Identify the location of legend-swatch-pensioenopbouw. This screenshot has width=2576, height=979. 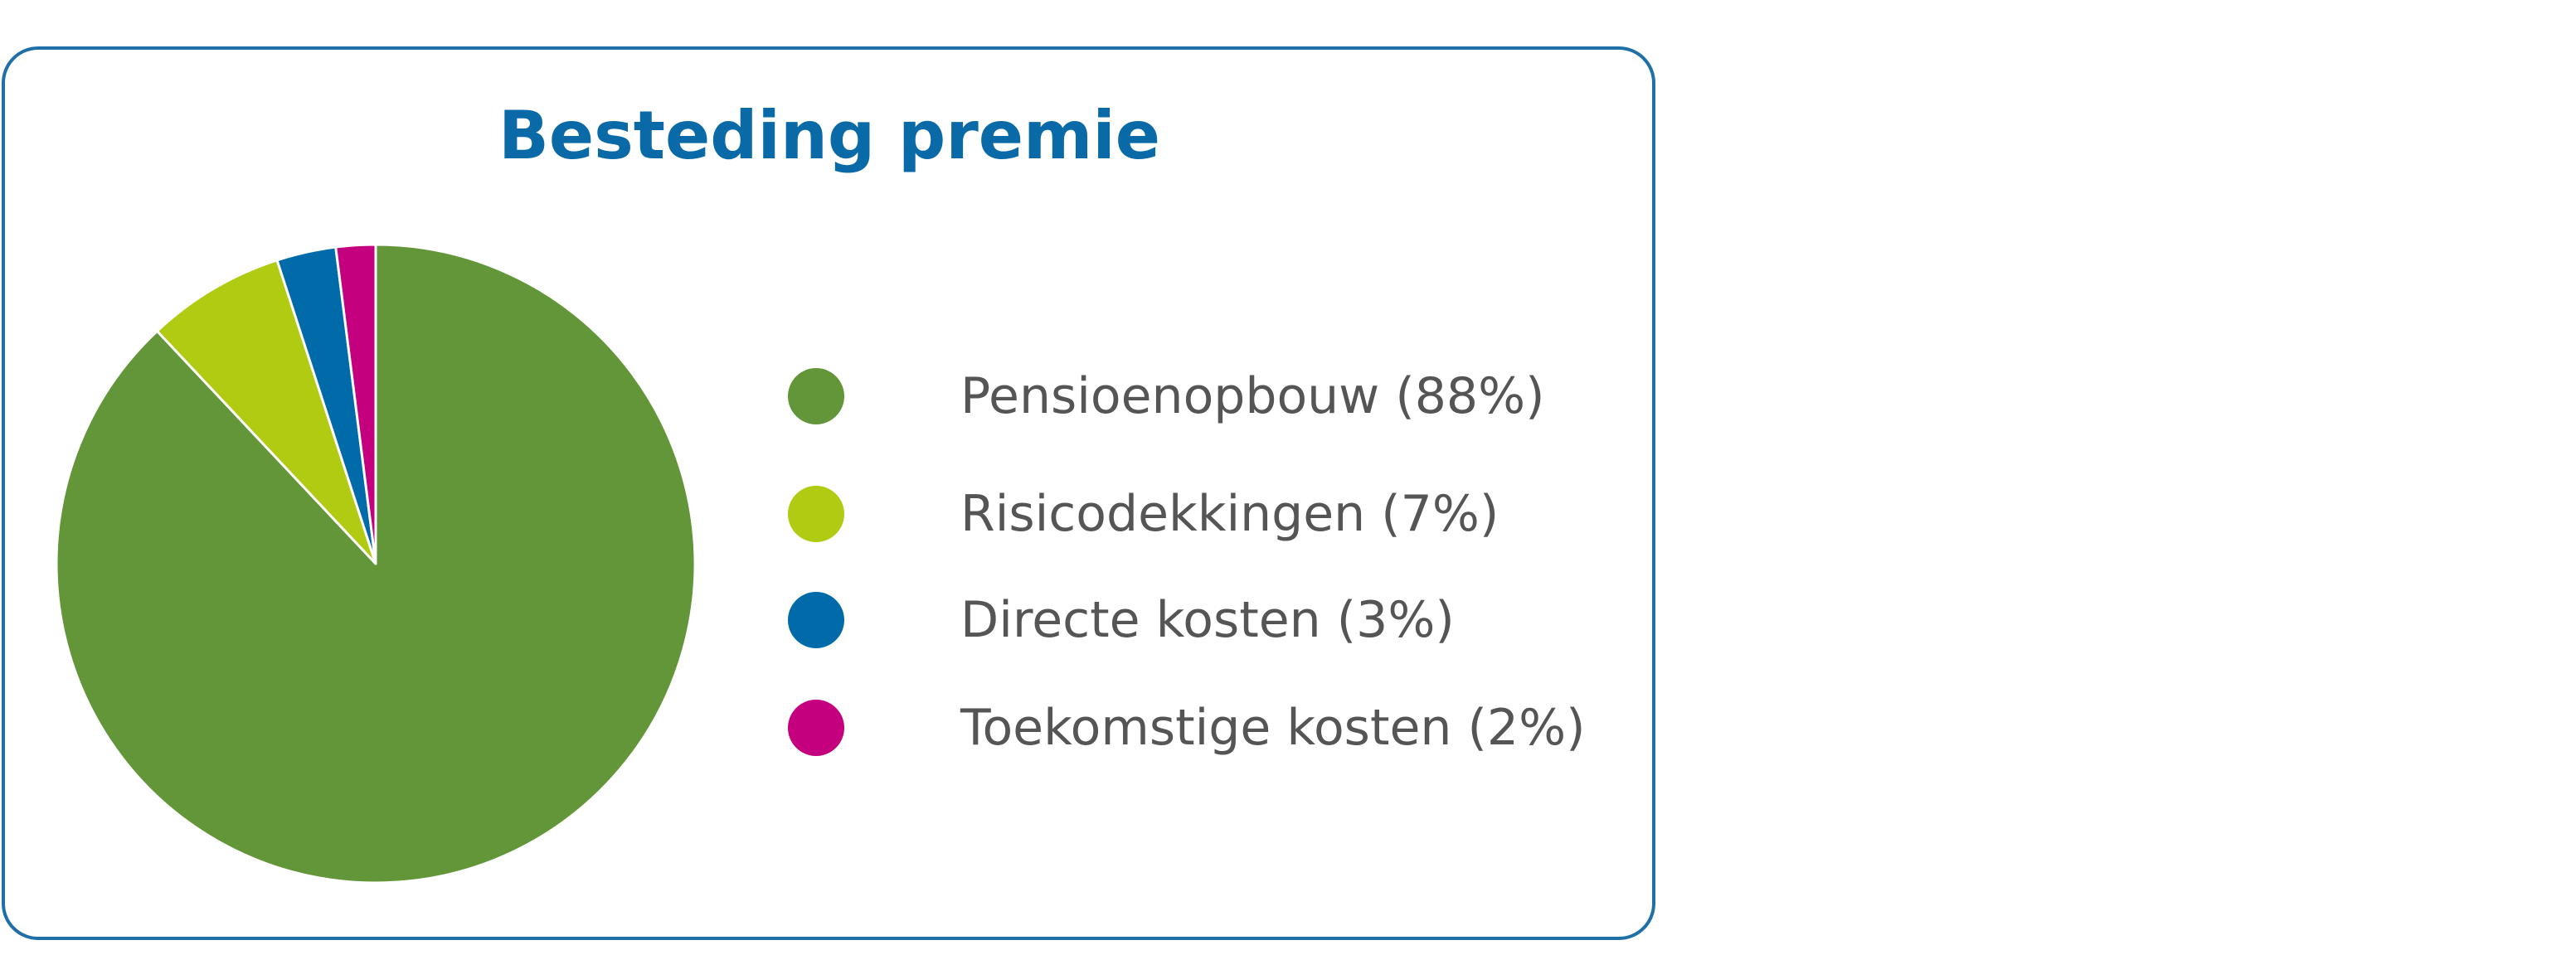
(816, 396).